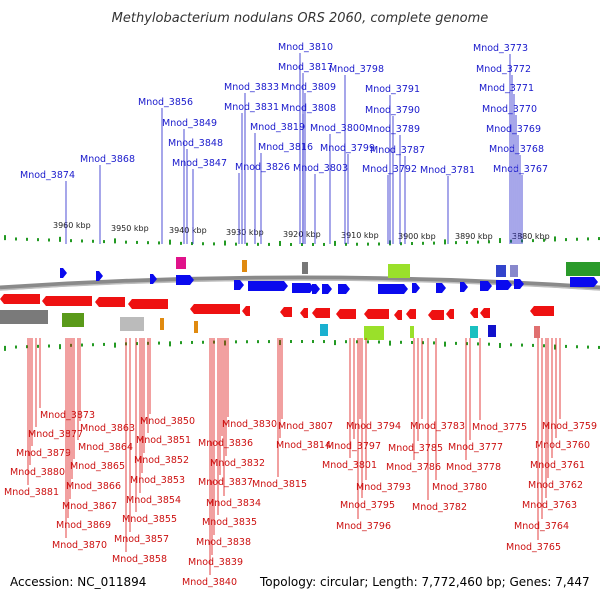 This screenshot has height=600, width=600. What do you see at coordinates (305, 426) in the screenshot?
I see `bottom-gene-label: Mnod_3807` at bounding box center [305, 426].